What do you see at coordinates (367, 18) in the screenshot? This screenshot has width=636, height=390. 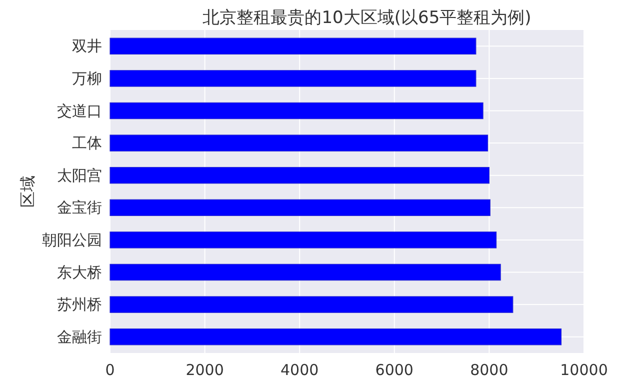 I see `chart-title: 北京整租最贵的10大区域(以65平整租为例)` at bounding box center [367, 18].